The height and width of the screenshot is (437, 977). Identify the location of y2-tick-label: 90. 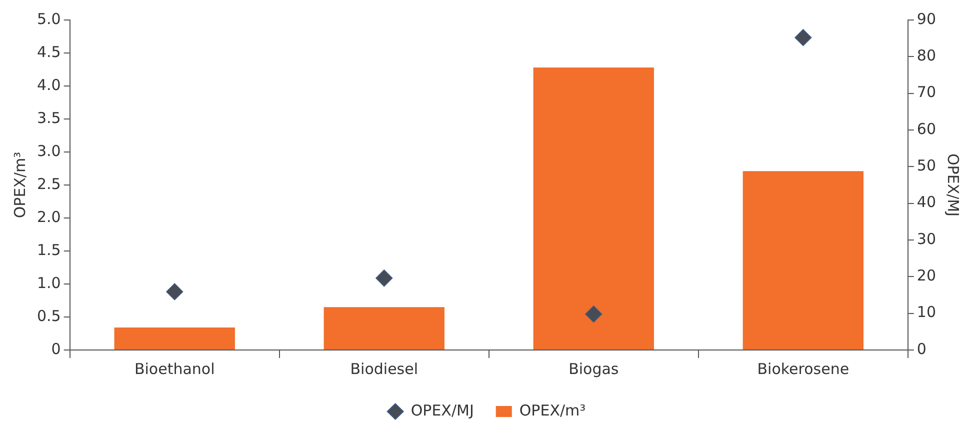
(926, 19).